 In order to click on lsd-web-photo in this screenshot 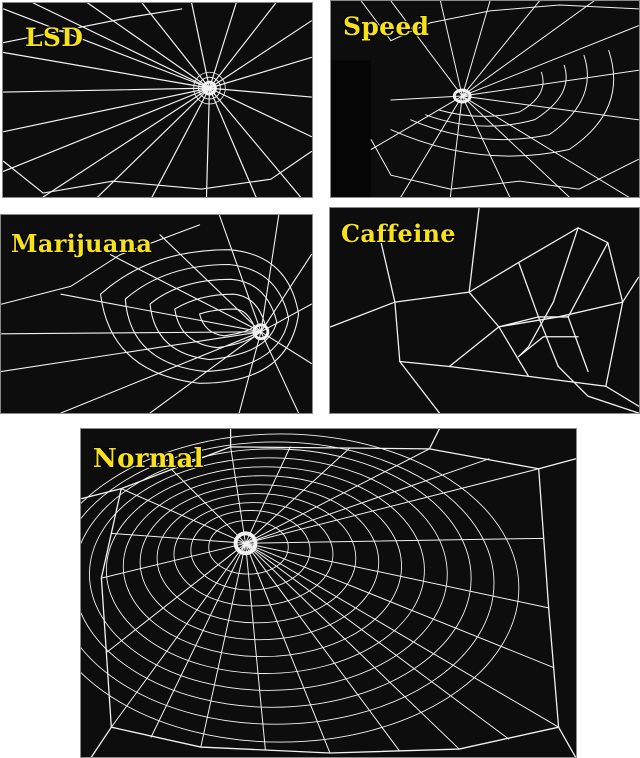, I will do `click(157, 100)`.